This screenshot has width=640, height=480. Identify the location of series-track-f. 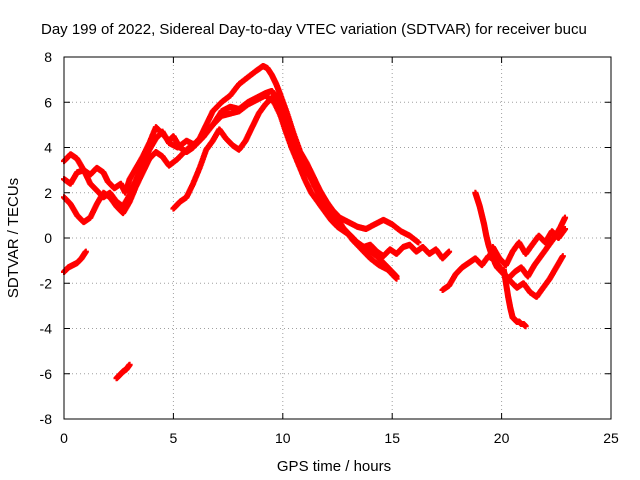
(519, 244).